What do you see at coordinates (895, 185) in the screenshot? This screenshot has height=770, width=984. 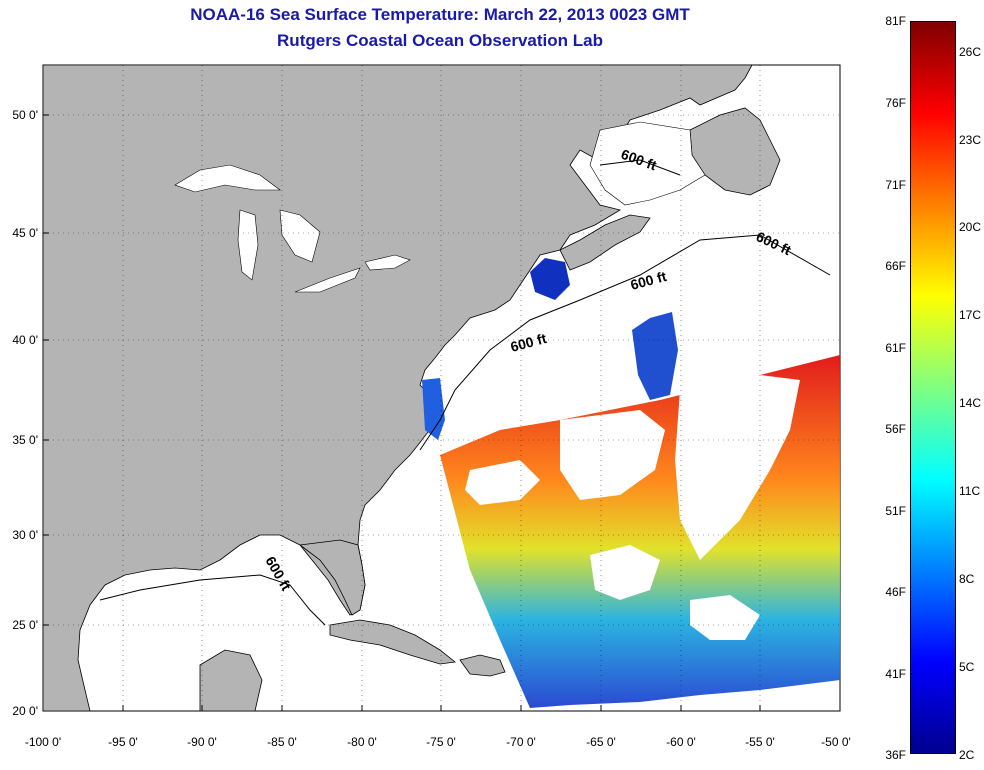 I see `cb-f-71: 71F` at bounding box center [895, 185].